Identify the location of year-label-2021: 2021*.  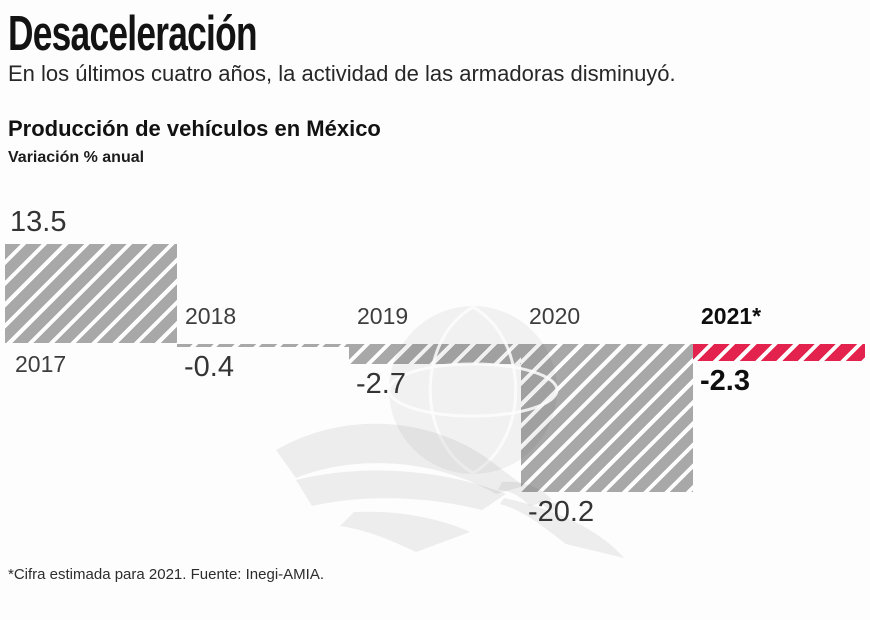
(731, 316).